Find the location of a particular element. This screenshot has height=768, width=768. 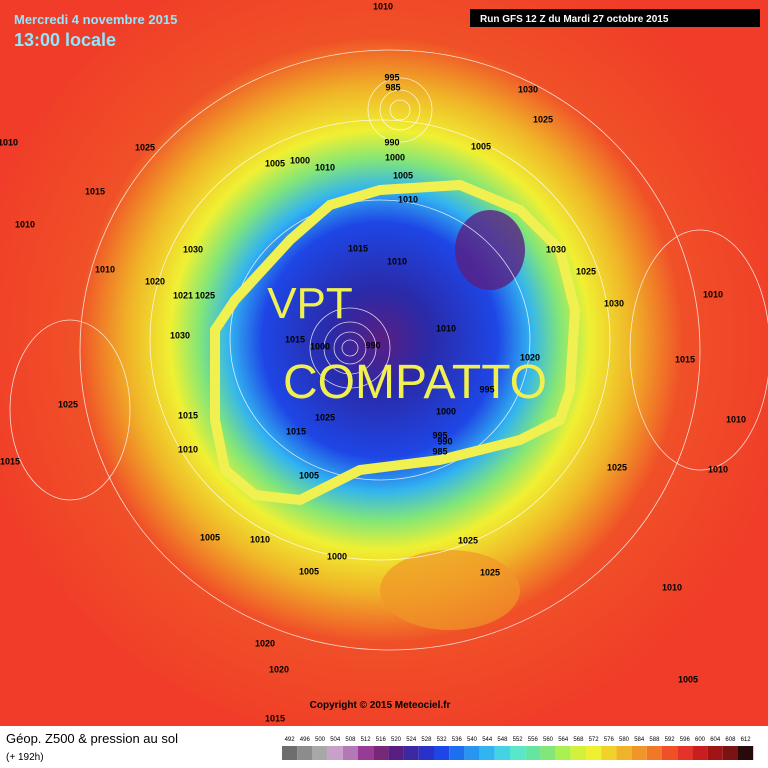

colorbar-label: 500 is located at coordinates (320, 740).